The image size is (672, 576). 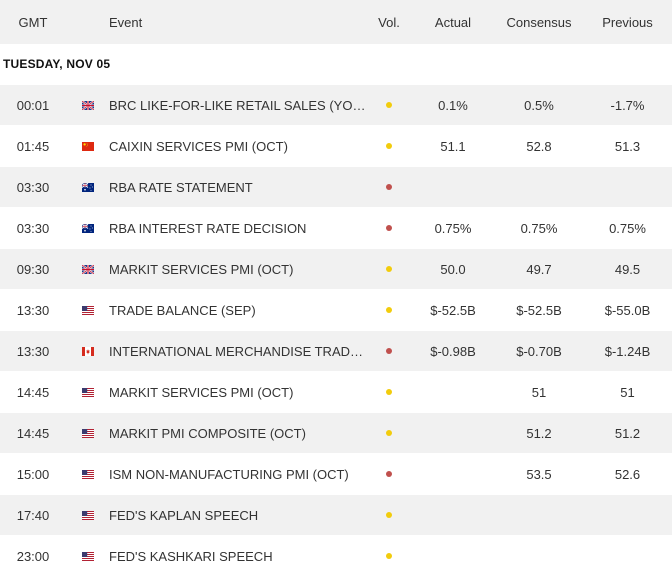 I want to click on event-name: FED'S KAPLAN SPEECH, so click(x=184, y=515).